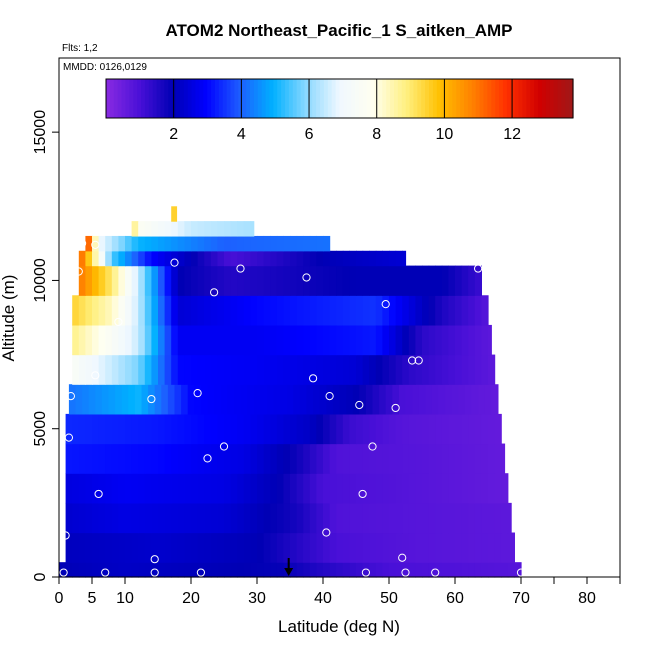  I want to click on chart-title: ATOM2 Northeast_Pacific_1 S_aitken_AMP, so click(338, 30).